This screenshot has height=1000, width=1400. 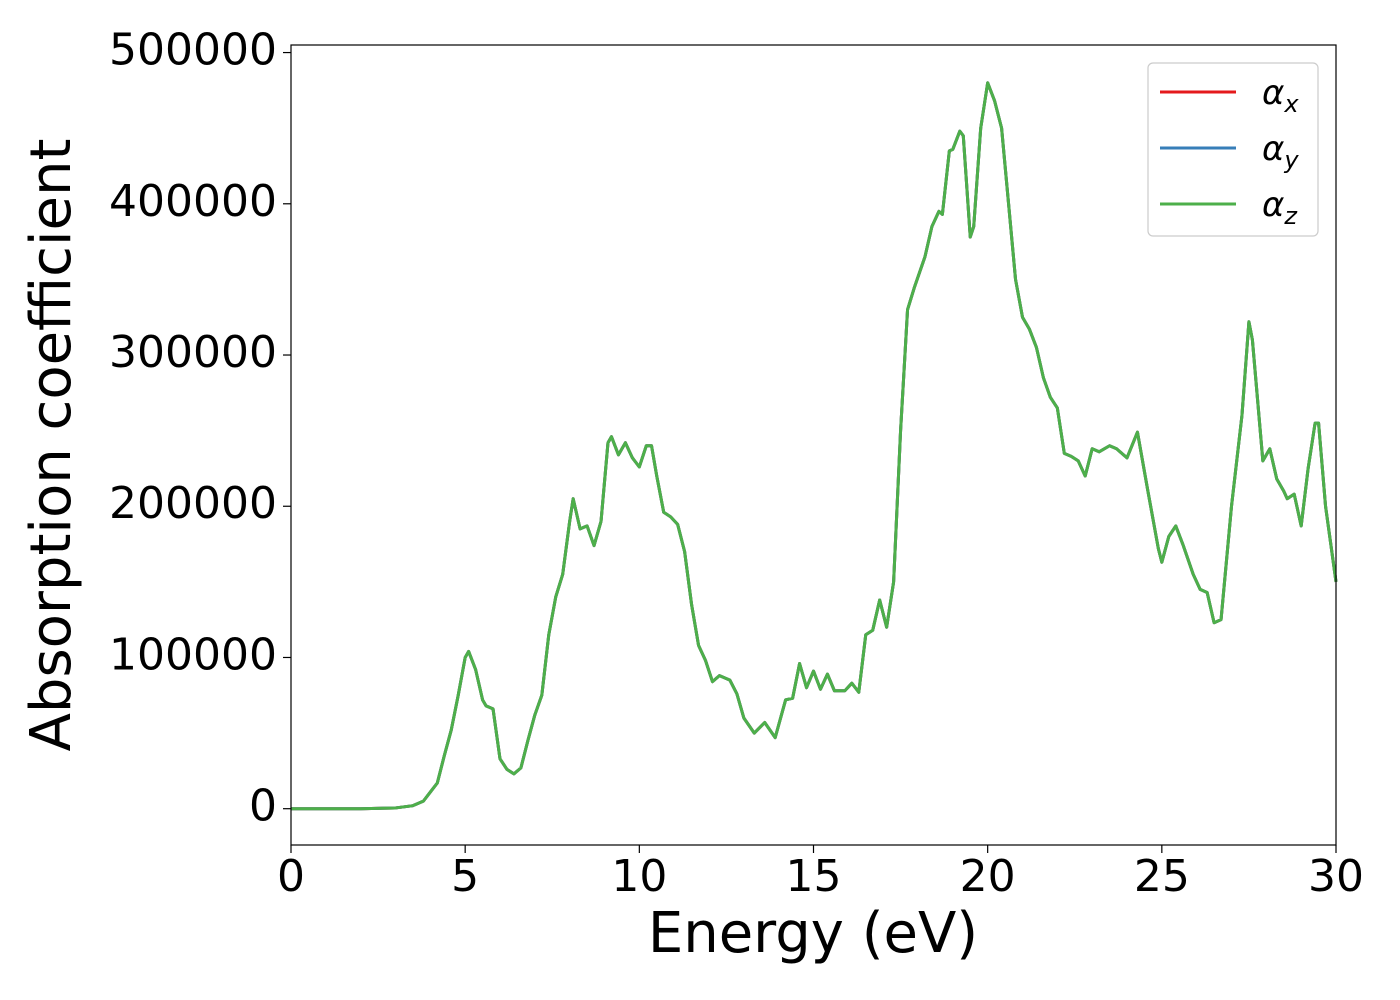 What do you see at coordinates (193, 50) in the screenshot?
I see `y-tick-label: 500000` at bounding box center [193, 50].